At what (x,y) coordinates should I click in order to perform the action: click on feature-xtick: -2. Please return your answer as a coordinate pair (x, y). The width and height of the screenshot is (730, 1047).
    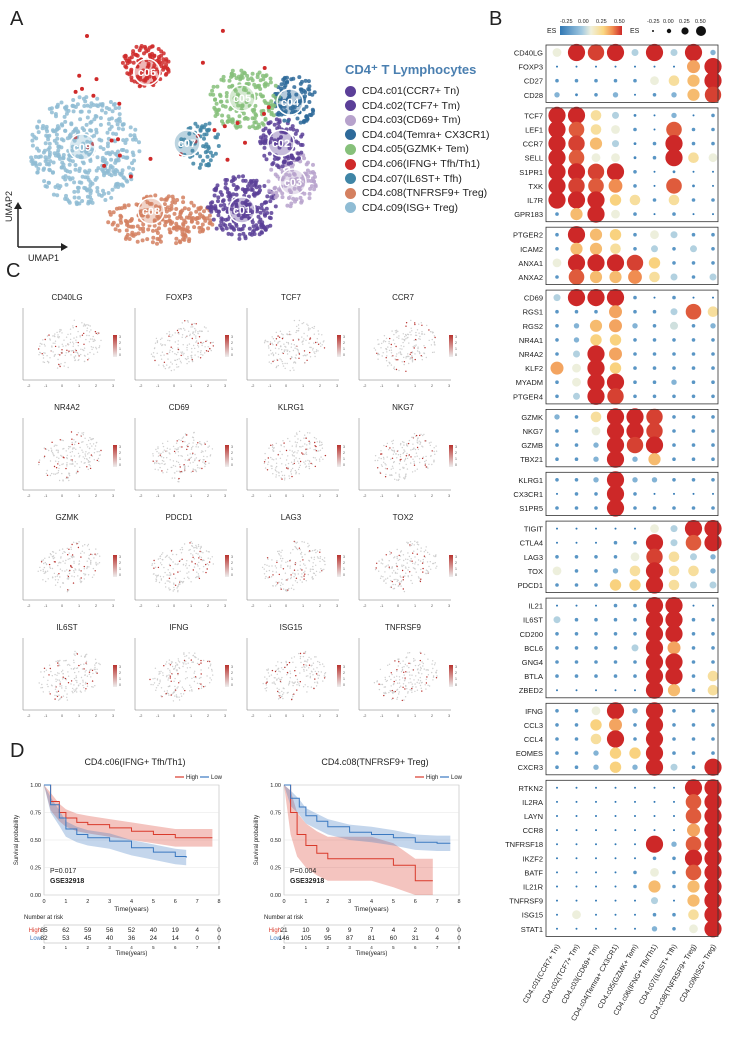
    Looking at the image, I should click on (140, 386).